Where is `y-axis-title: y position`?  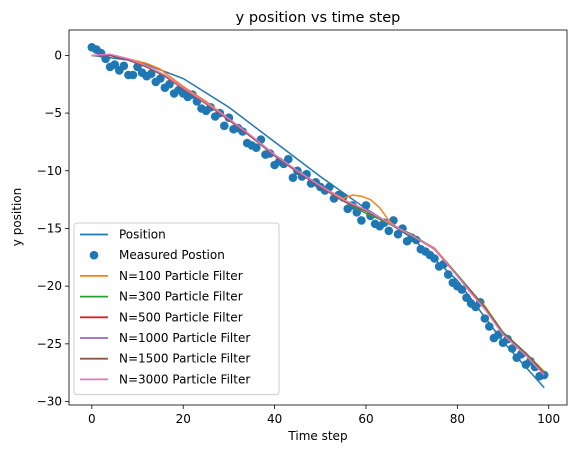
y-axis-title: y position is located at coordinates (17, 217).